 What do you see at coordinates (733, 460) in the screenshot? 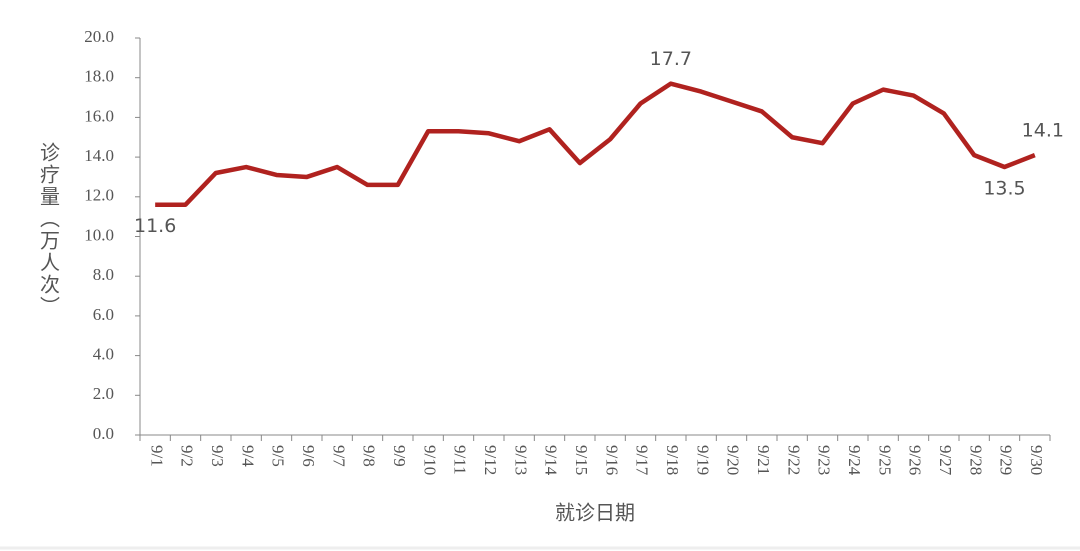
I see `x-tick-label: 9/20` at bounding box center [733, 460].